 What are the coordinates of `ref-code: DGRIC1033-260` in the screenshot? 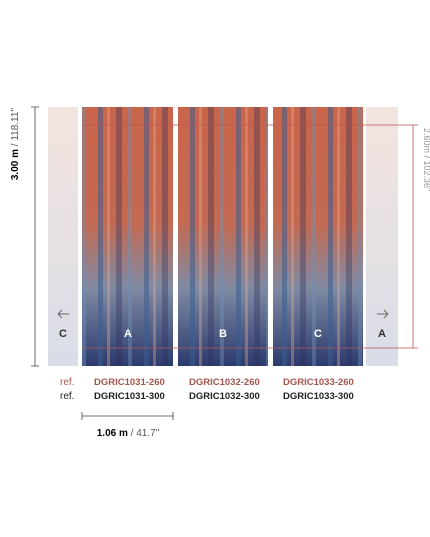 It's located at (318, 382).